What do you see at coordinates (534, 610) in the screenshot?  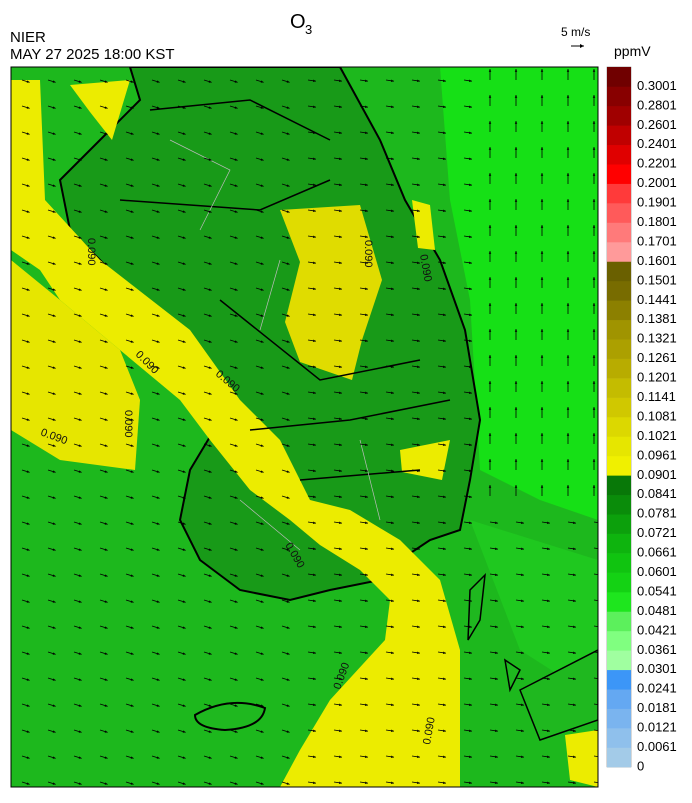 I see `zone` at bounding box center [534, 610].